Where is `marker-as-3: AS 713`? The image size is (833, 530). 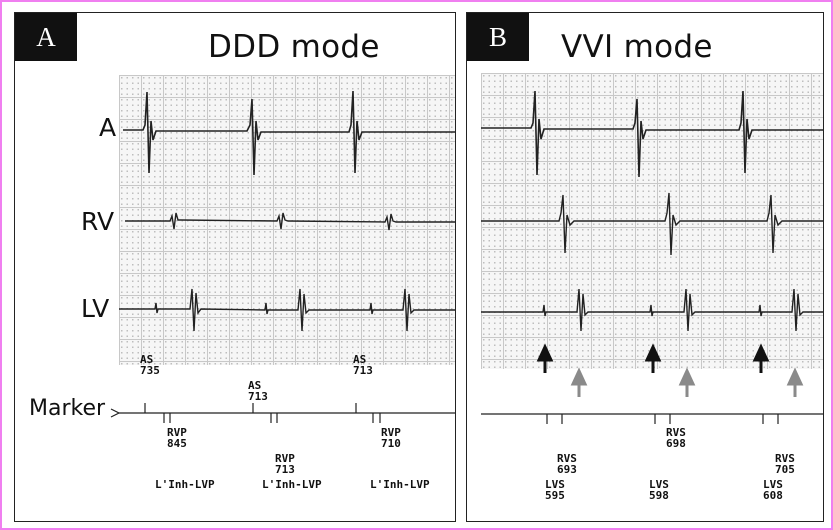
marker-as-3: AS 713 is located at coordinates (258, 391).